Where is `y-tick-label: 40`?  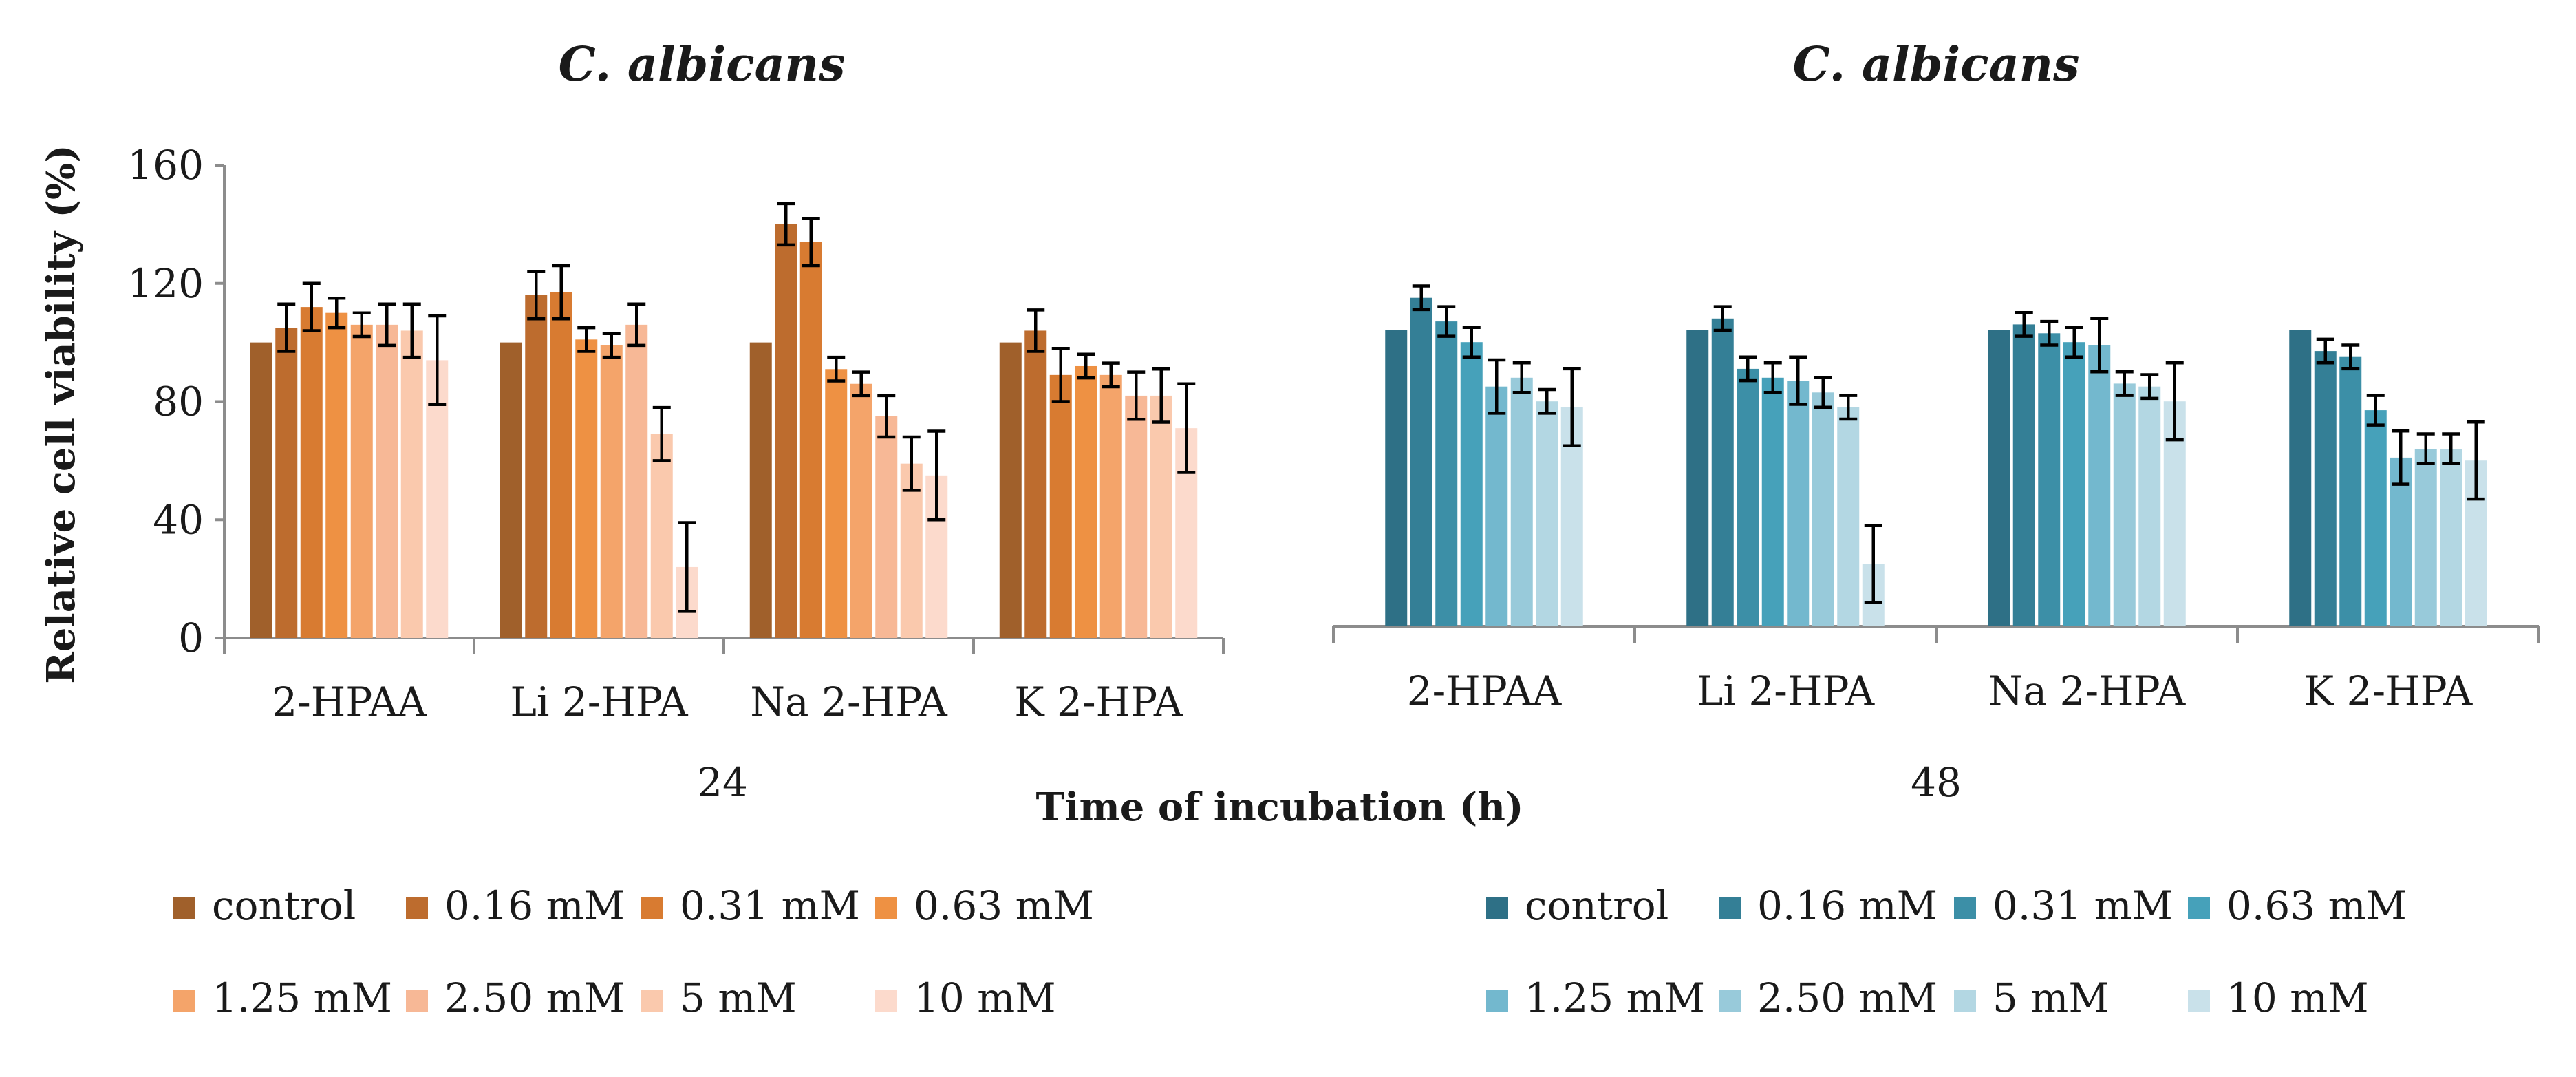
y-tick-label: 40 is located at coordinates (179, 519).